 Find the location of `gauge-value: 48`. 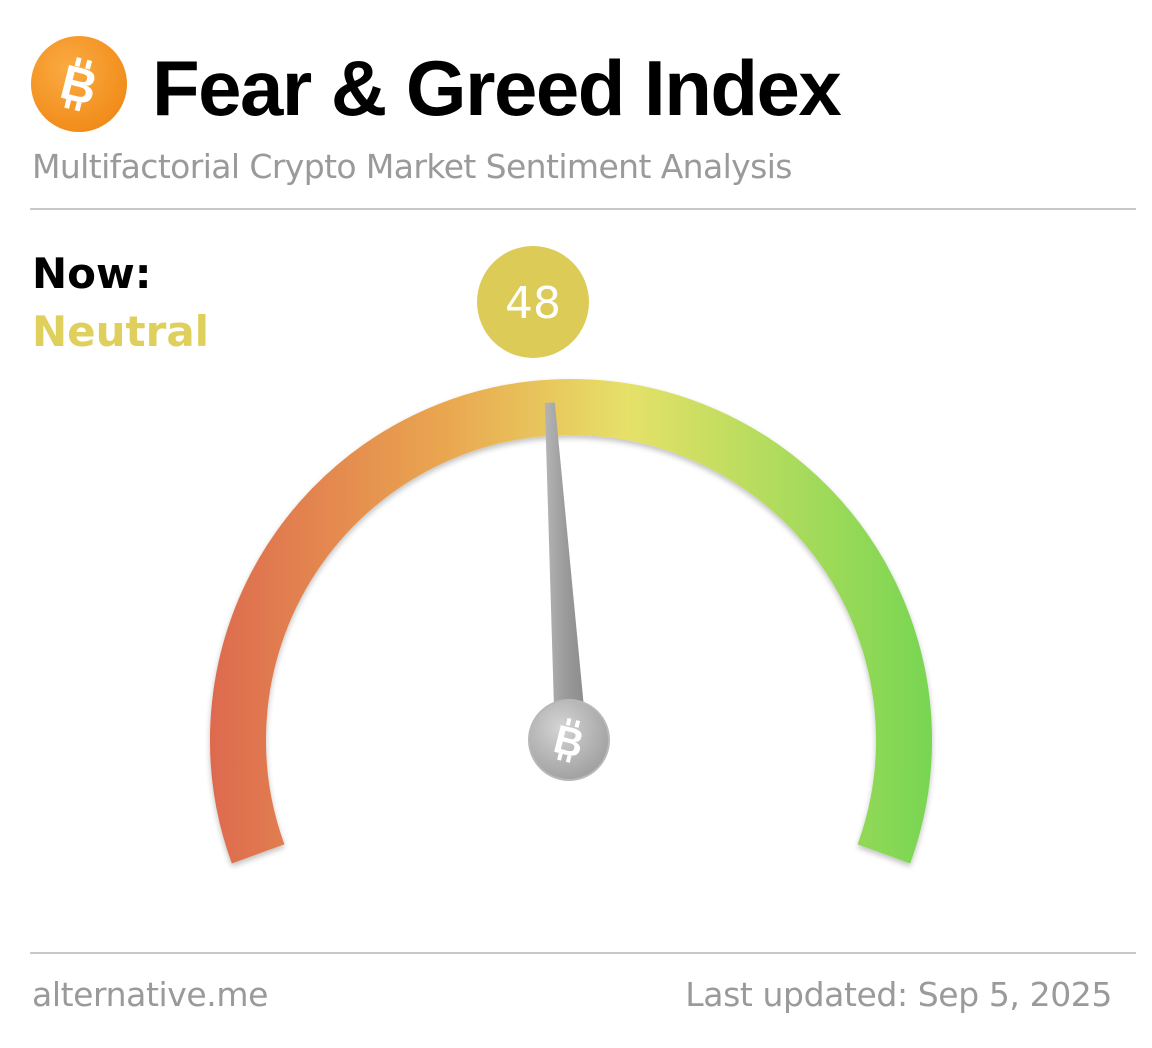

gauge-value: 48 is located at coordinates (533, 303).